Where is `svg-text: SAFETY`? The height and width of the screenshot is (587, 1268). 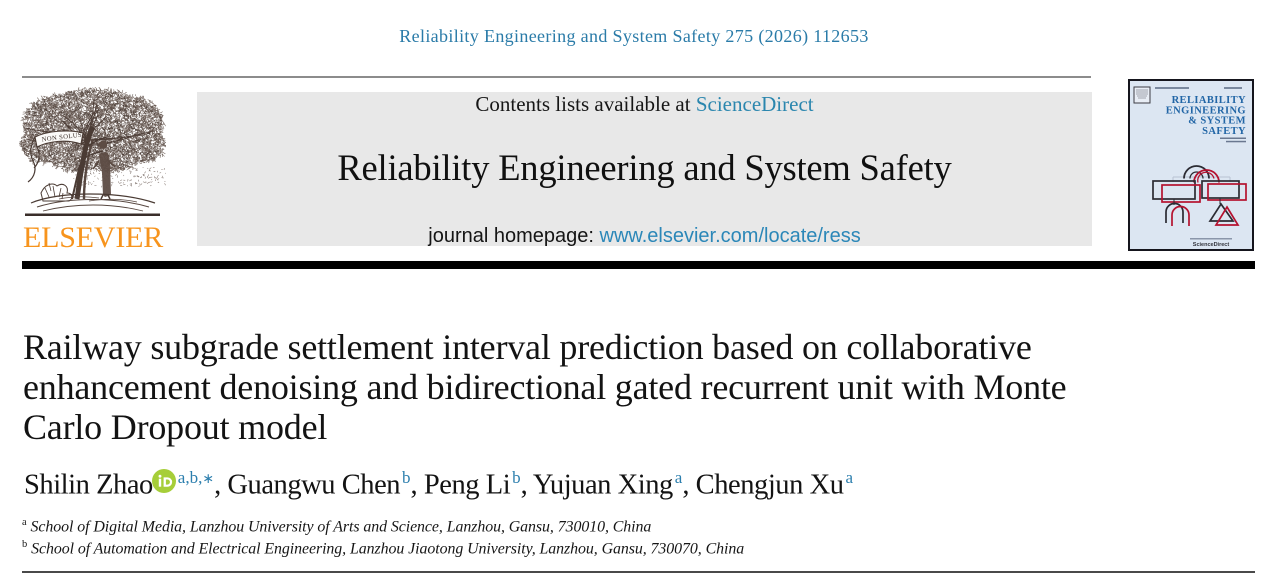
svg-text: SAFETY is located at coordinates (1224, 131).